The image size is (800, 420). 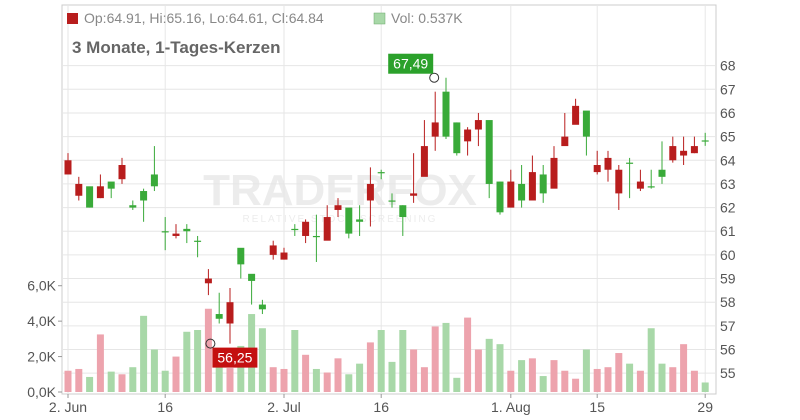 What do you see at coordinates (728, 373) in the screenshot?
I see `price-tick-label: 55` at bounding box center [728, 373].